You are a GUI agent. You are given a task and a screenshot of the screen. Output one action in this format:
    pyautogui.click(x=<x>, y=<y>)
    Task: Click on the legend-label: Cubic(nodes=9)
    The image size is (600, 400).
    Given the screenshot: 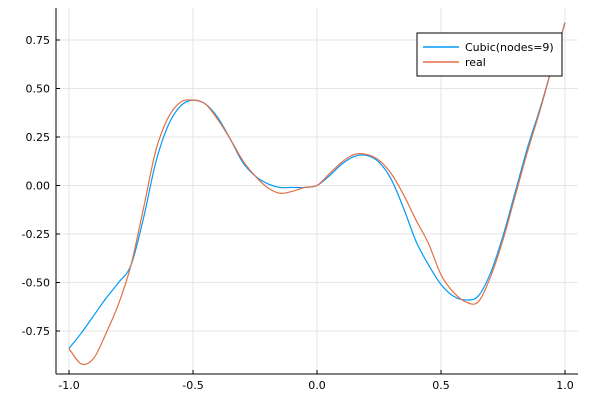 What is the action you would take?
    pyautogui.click(x=509, y=47)
    